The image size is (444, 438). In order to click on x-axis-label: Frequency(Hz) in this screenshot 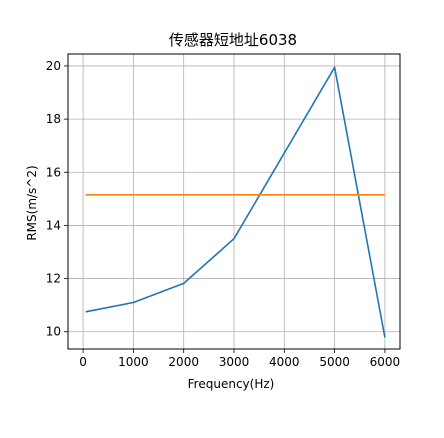, I will do `click(231, 384)`.